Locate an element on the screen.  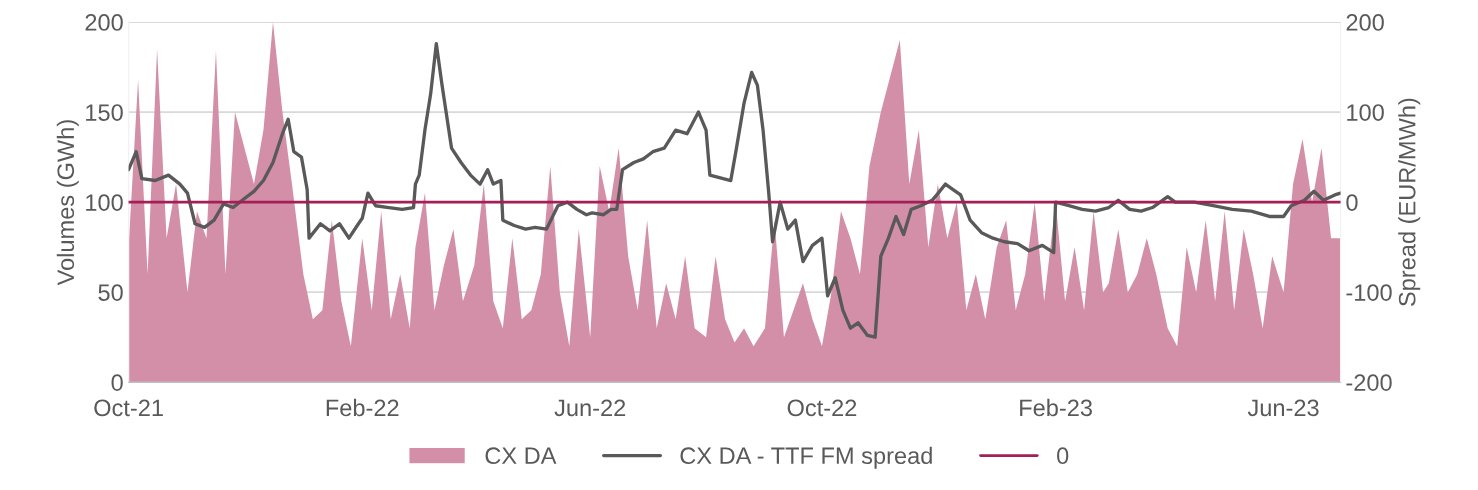
x-tick-label: Feb-22 is located at coordinates (362, 407).